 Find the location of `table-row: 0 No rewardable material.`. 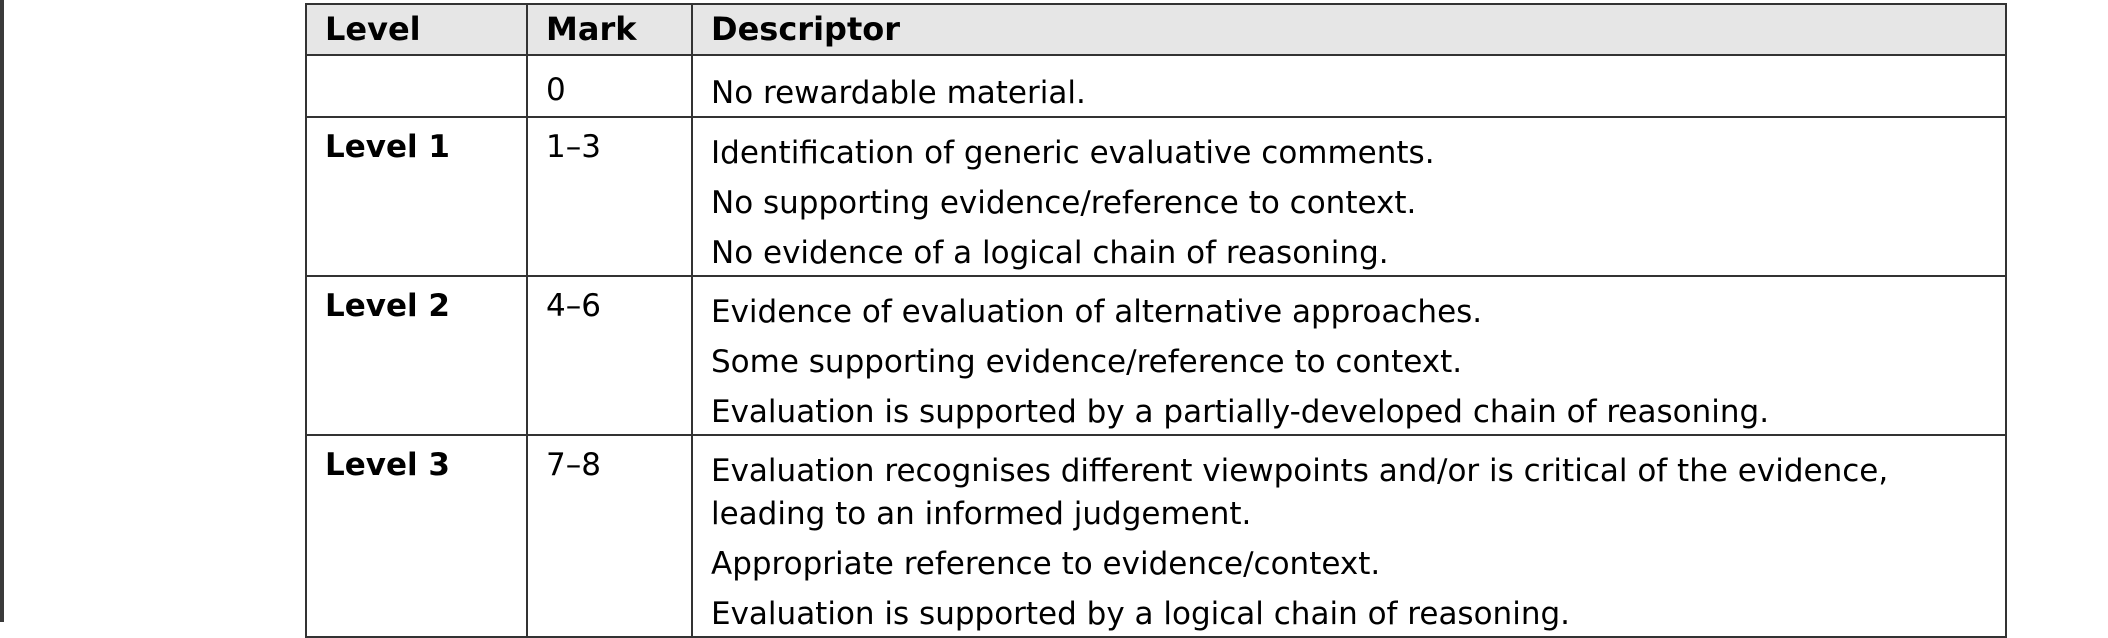

table-row: 0 No rewardable material. is located at coordinates (1156, 86).